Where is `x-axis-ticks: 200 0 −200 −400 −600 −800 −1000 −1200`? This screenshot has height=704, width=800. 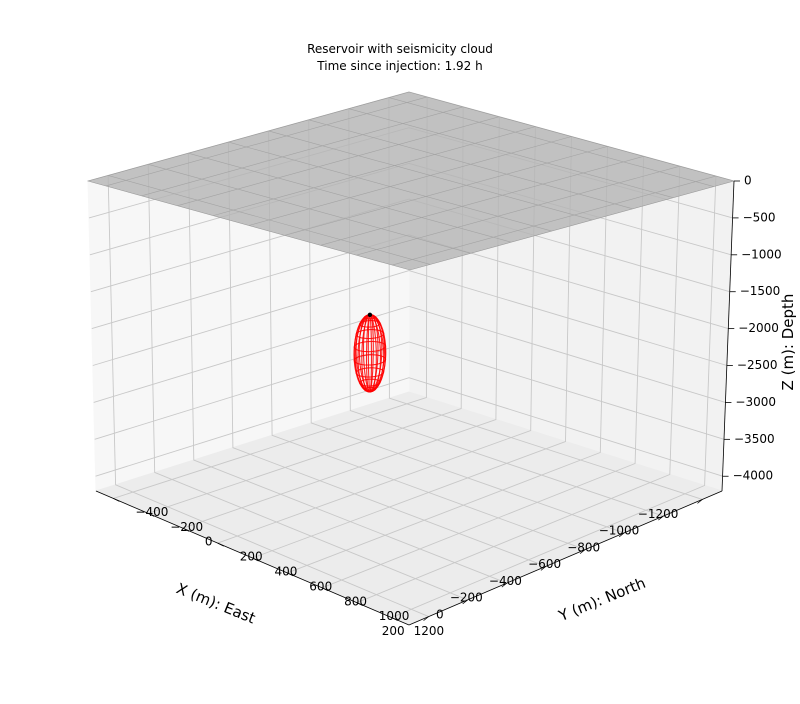
x-axis-ticks: 200 0 −200 −400 −600 −800 −1000 −1200 is located at coordinates (542, 568).